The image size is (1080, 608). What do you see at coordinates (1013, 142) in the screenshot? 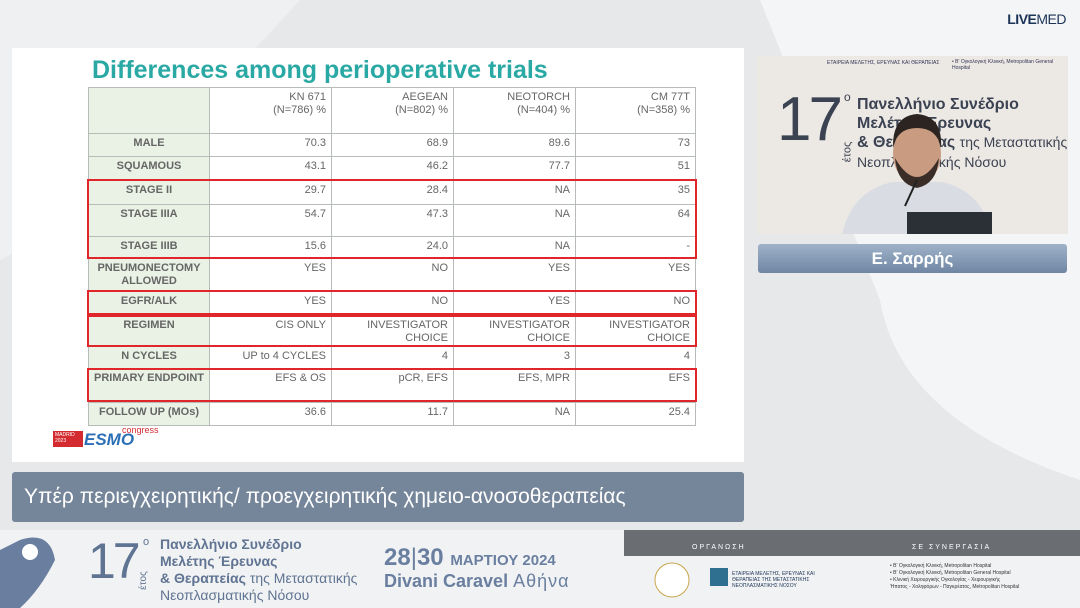
I see `video-text: της Μεταστατικής` at bounding box center [1013, 142].